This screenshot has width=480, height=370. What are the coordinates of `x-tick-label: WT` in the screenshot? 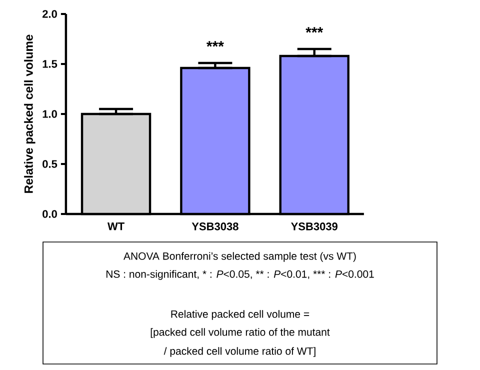 It's located at (115, 226).